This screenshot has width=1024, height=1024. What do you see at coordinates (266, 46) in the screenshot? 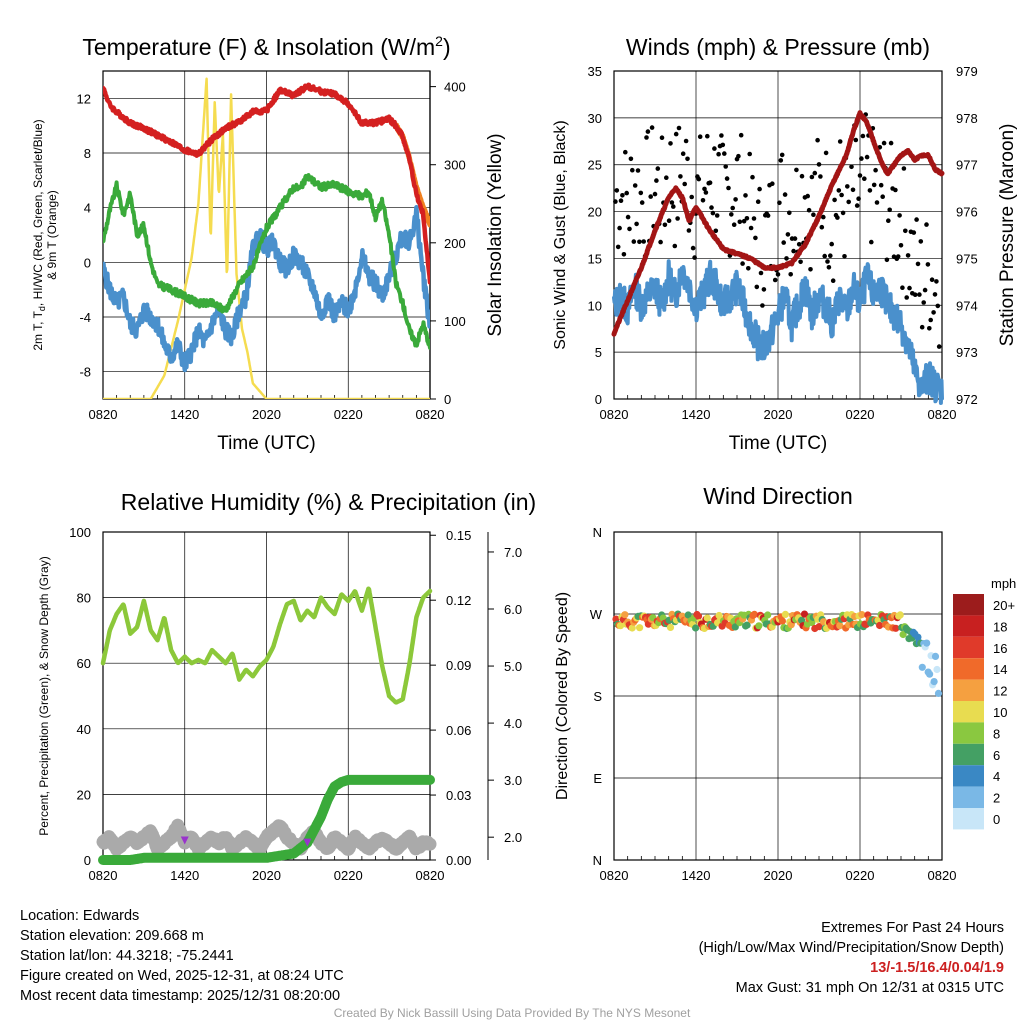
I see `chart-title: Temperature (F) & Insolation (W/m2)` at bounding box center [266, 46].